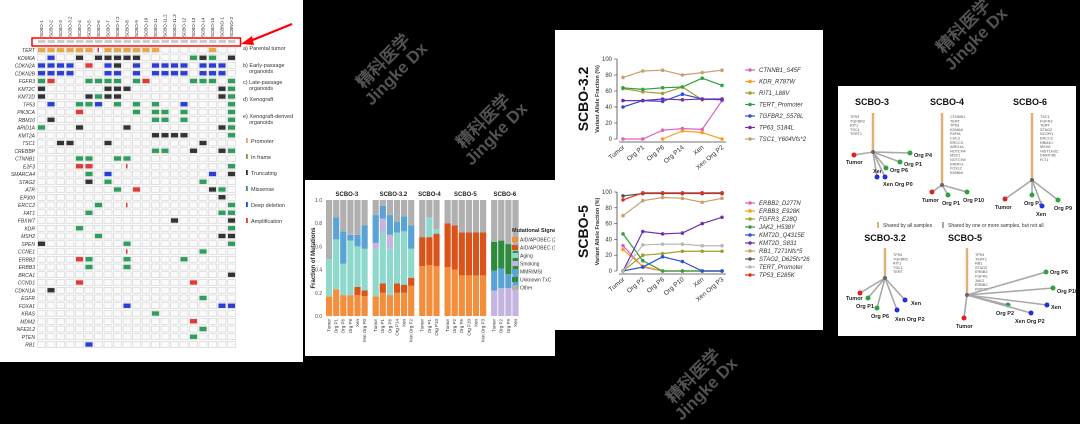  What do you see at coordinates (51, 28) in the screenshot?
I see `sample-label: SCBO-2` at bounding box center [51, 28].